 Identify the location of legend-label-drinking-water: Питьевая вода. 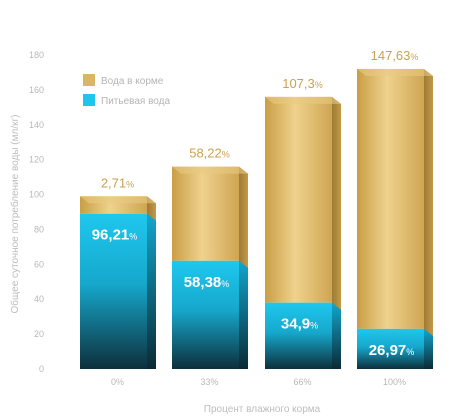
(135, 101).